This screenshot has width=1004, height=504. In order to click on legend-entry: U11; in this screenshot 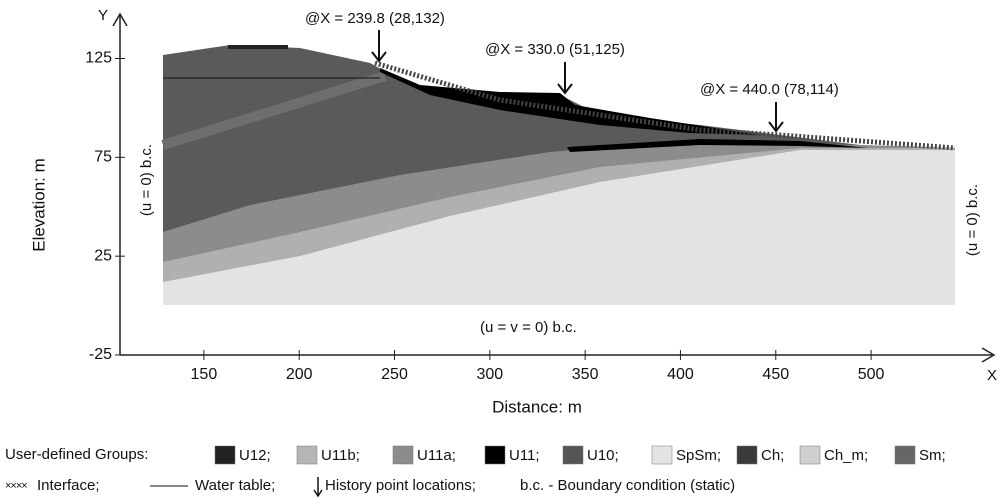, I will do `click(524, 455)`.